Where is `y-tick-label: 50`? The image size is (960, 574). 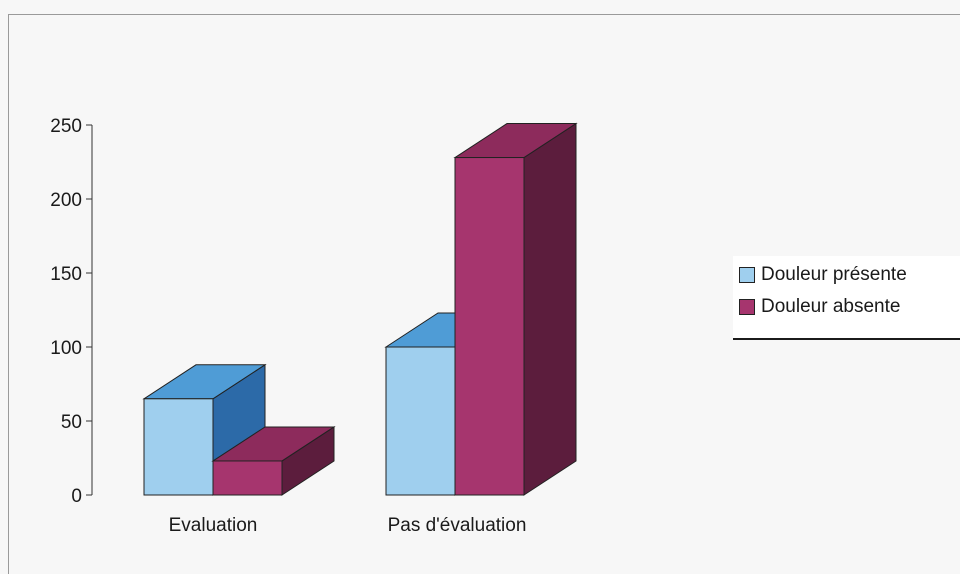
y-tick-label: 50 is located at coordinates (71, 422).